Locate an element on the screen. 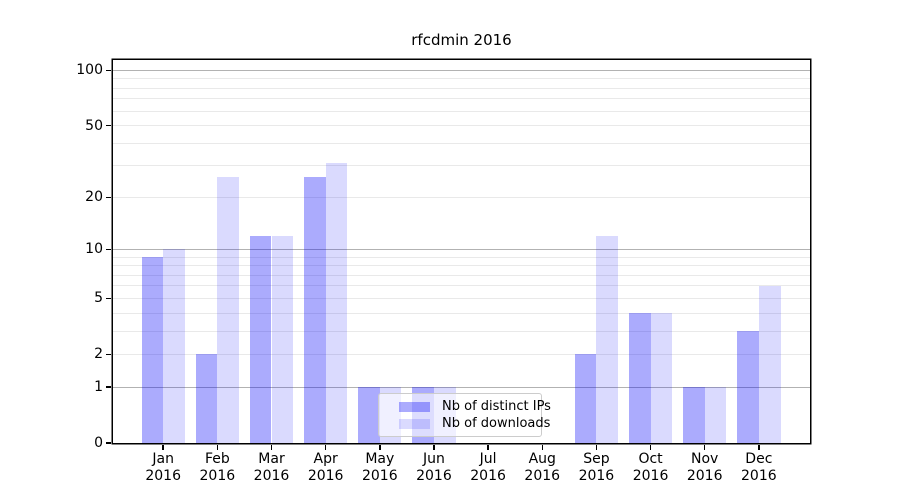 The width and height of the screenshot is (900, 500). x-tick-label: Dec 2016 is located at coordinates (759, 467).